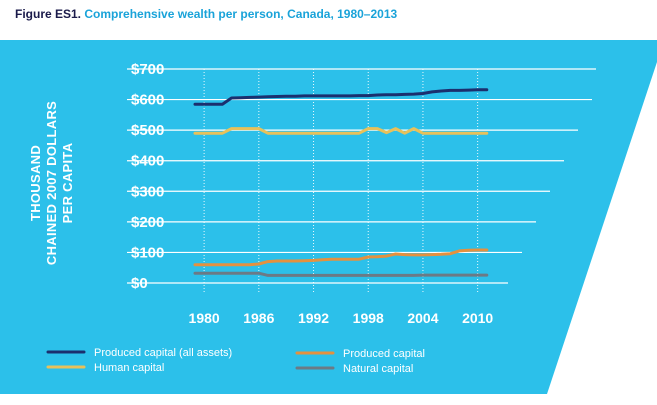 The width and height of the screenshot is (657, 405). Describe the element at coordinates (163, 353) in the screenshot. I see `legend-label: Produced capital (all assets)` at that location.